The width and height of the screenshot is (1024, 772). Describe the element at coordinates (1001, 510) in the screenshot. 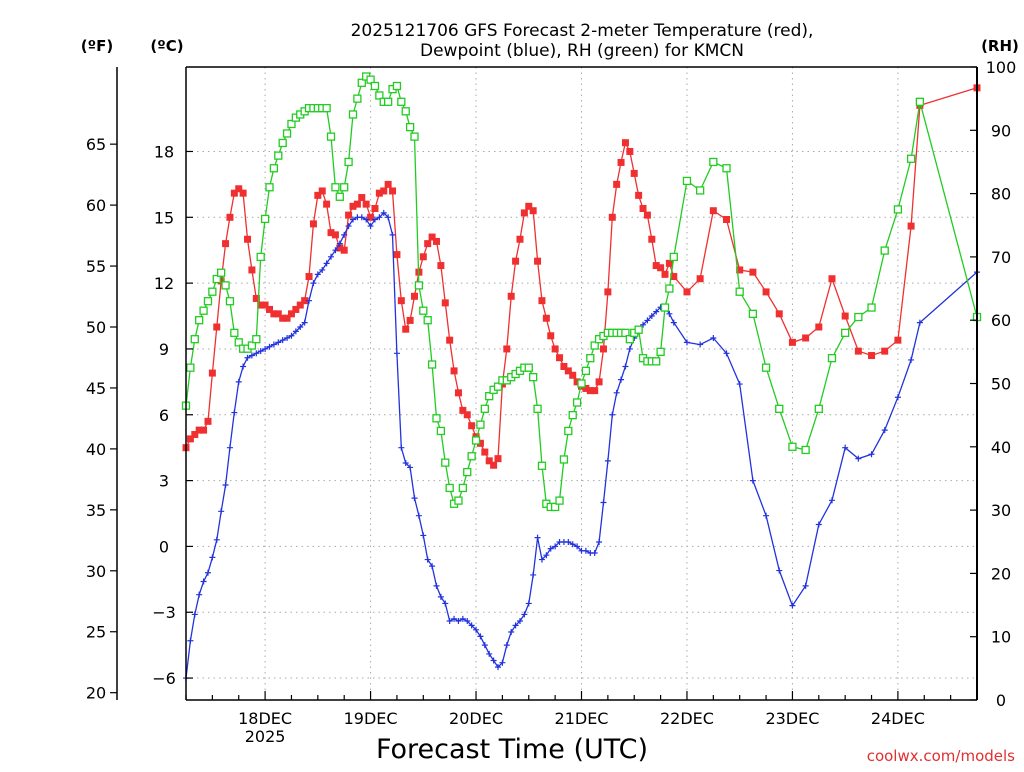

I see `rh-tick-label: 30` at that location.